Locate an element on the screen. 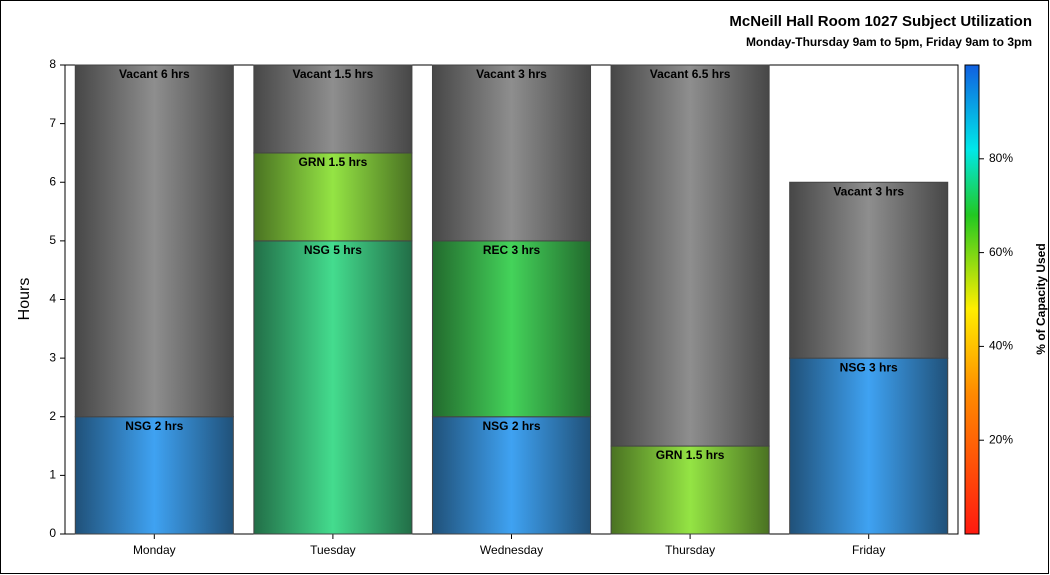  y-tick-label: 3 is located at coordinates (52, 357).